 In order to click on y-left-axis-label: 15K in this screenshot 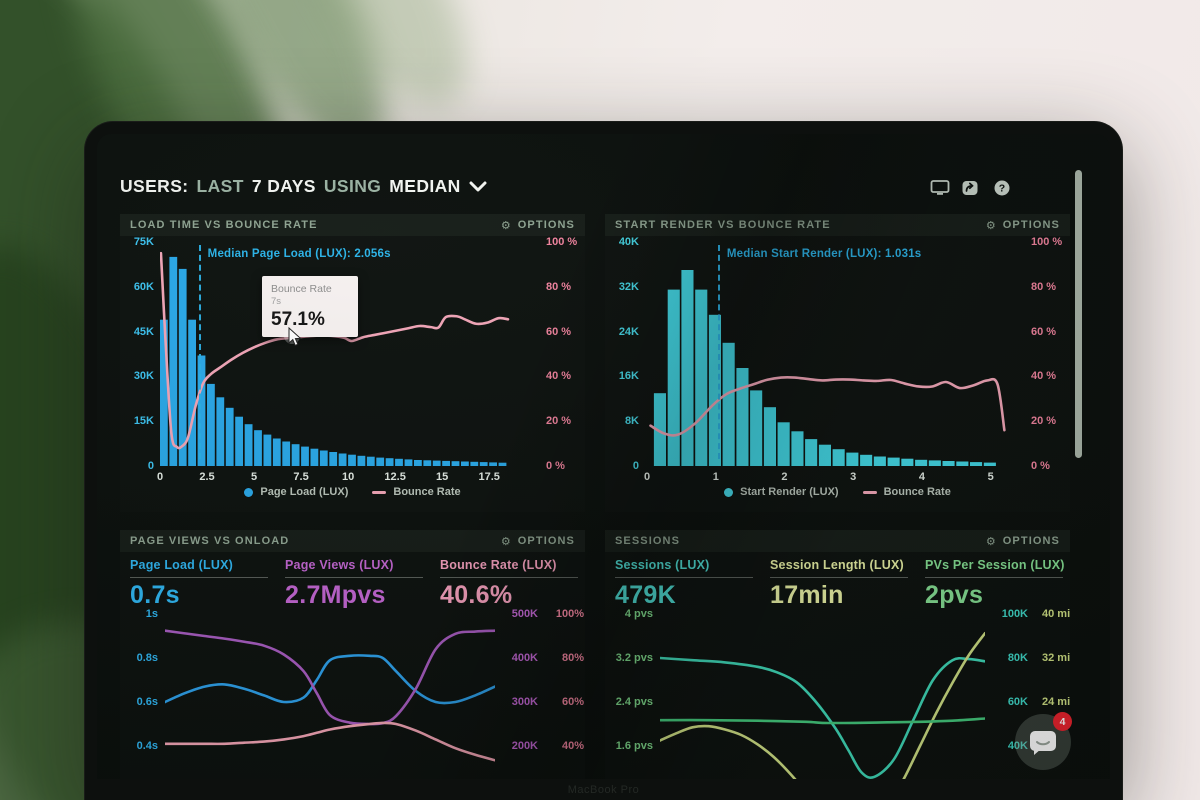, I will do `click(143, 421)`.